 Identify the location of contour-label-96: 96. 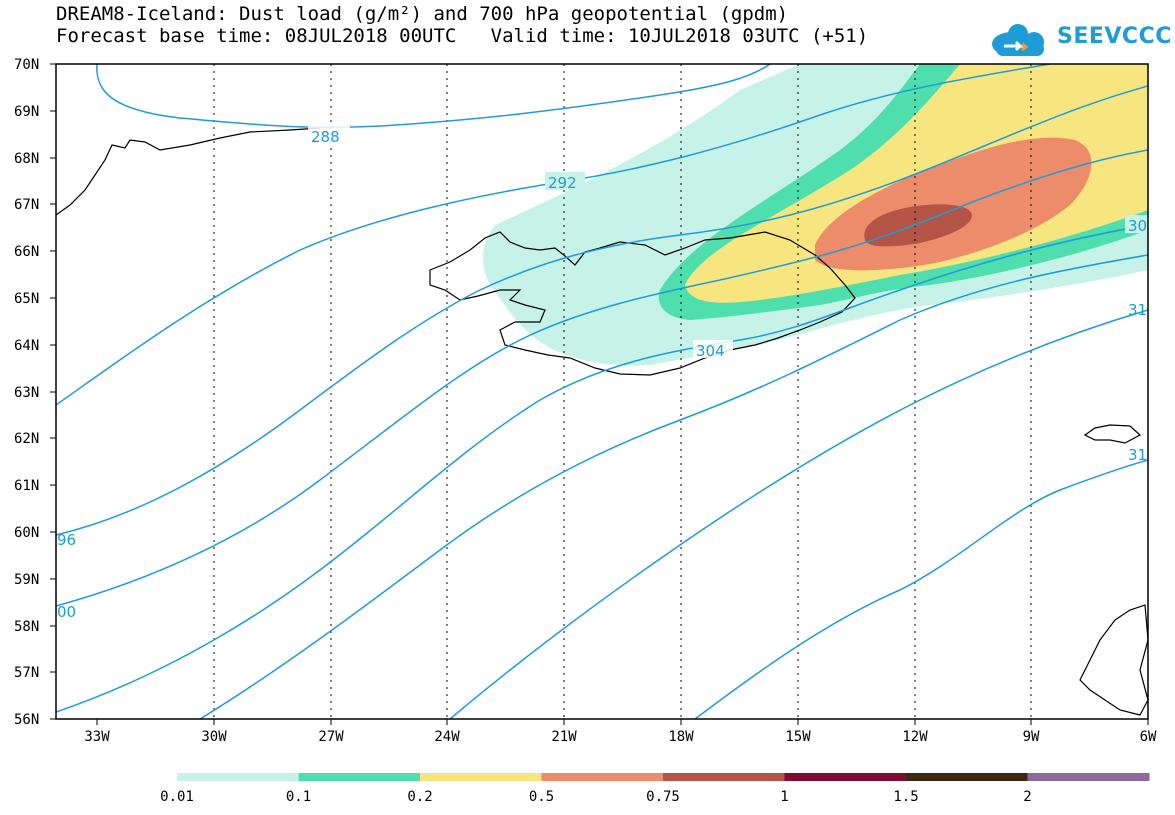
(66, 540).